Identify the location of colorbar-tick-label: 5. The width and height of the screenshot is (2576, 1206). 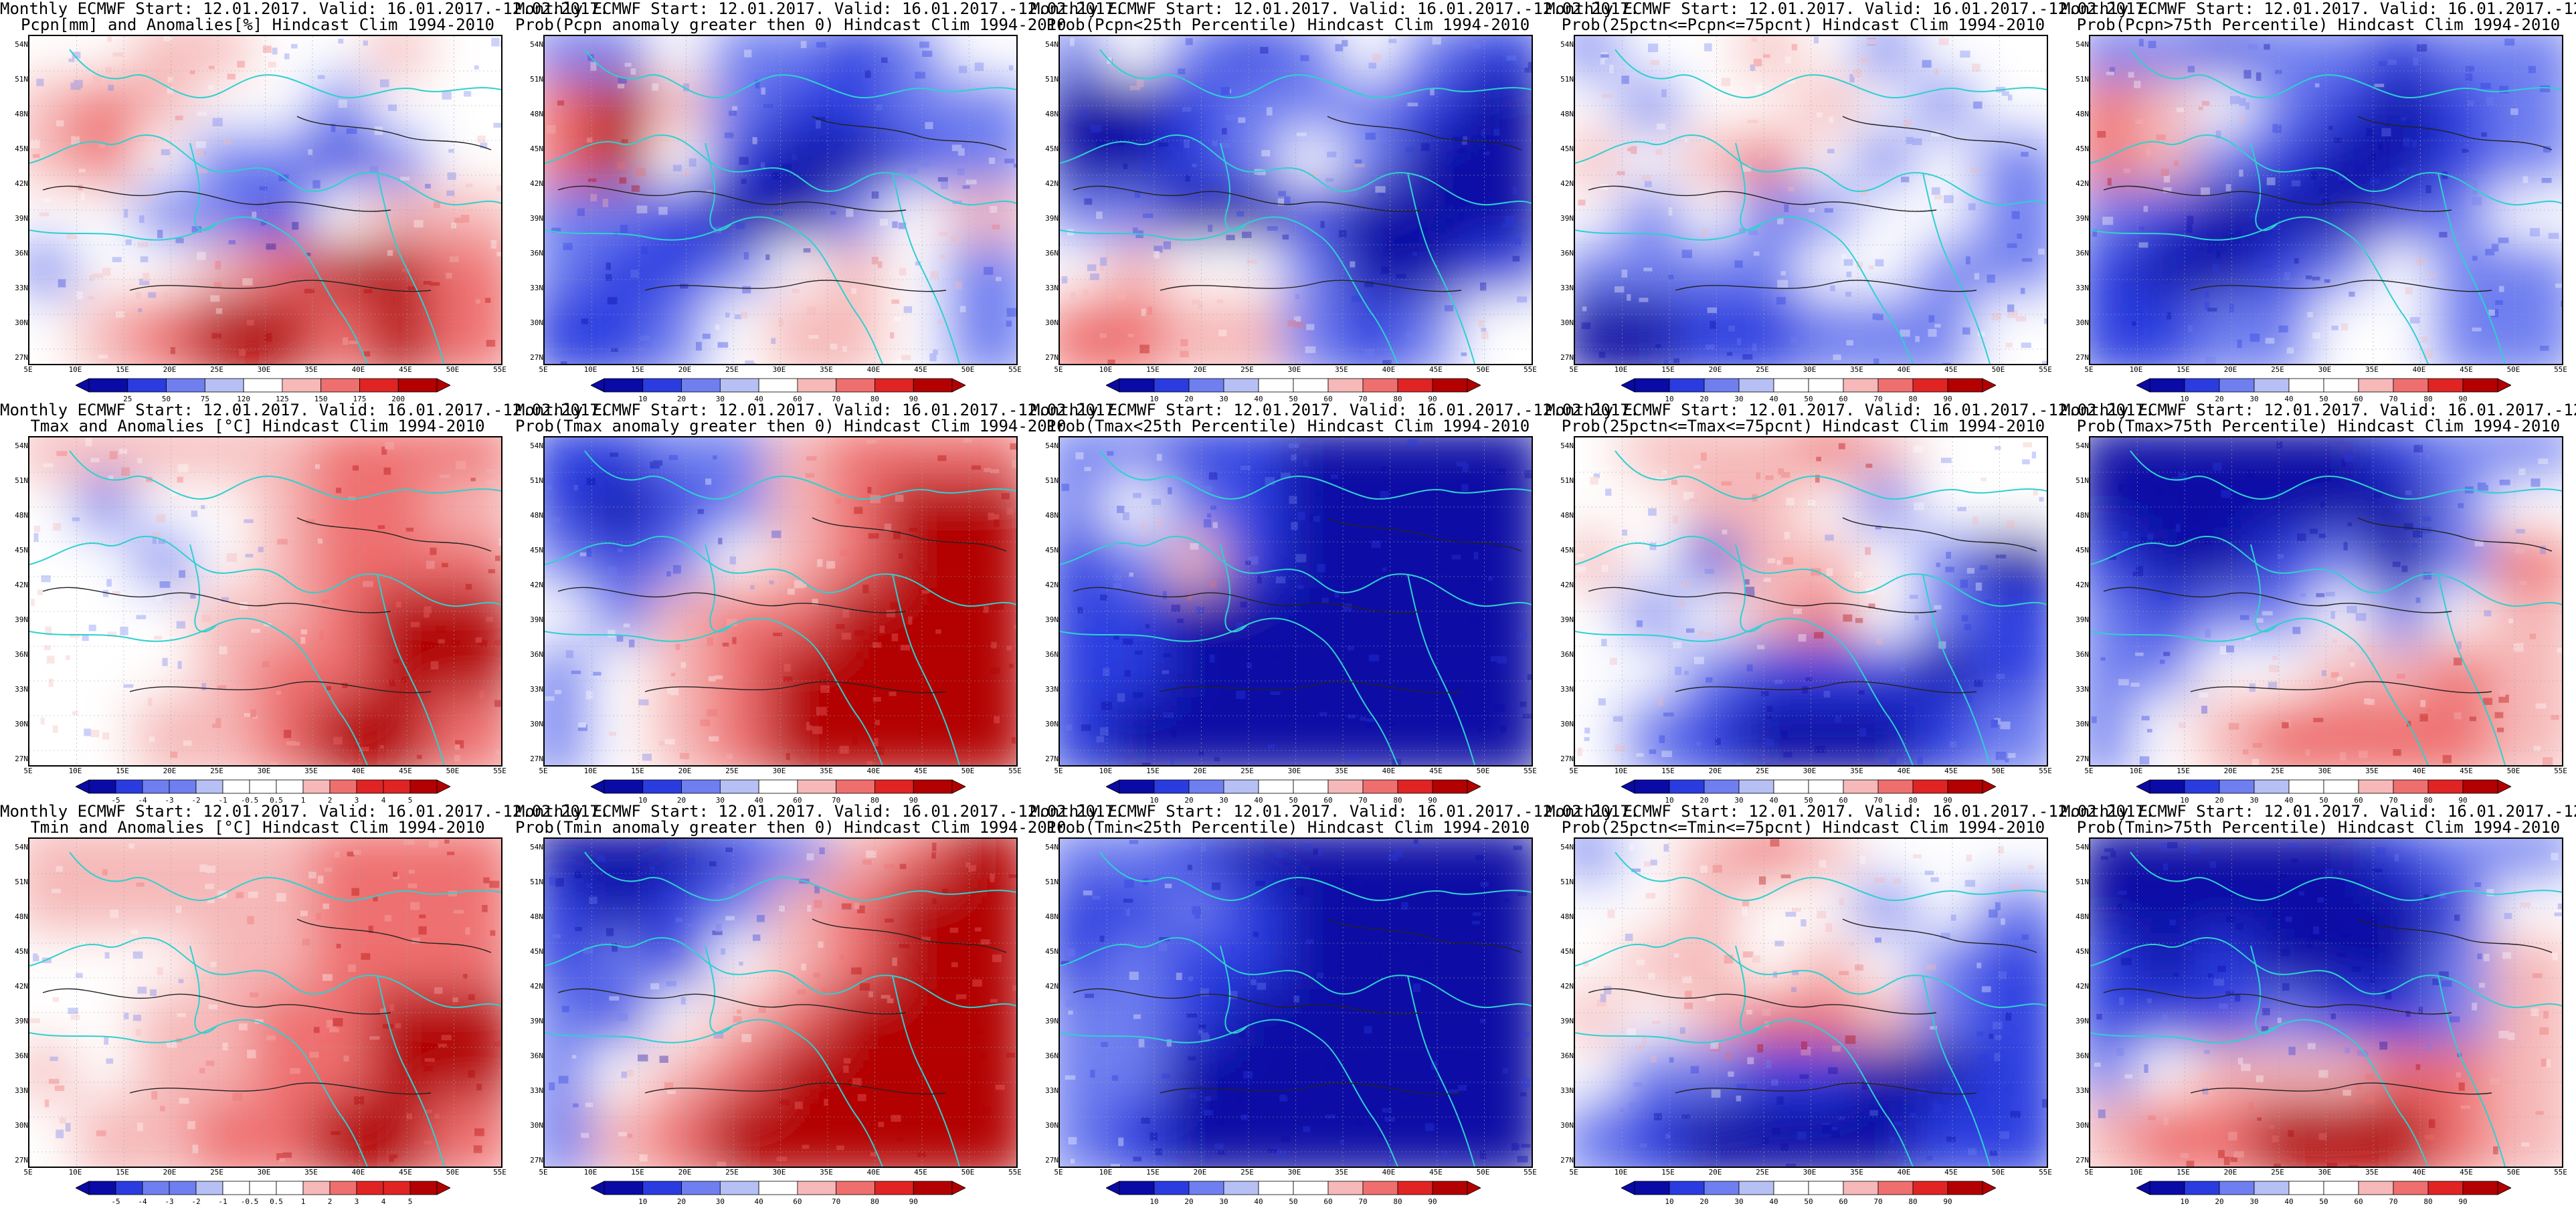
(410, 1201).